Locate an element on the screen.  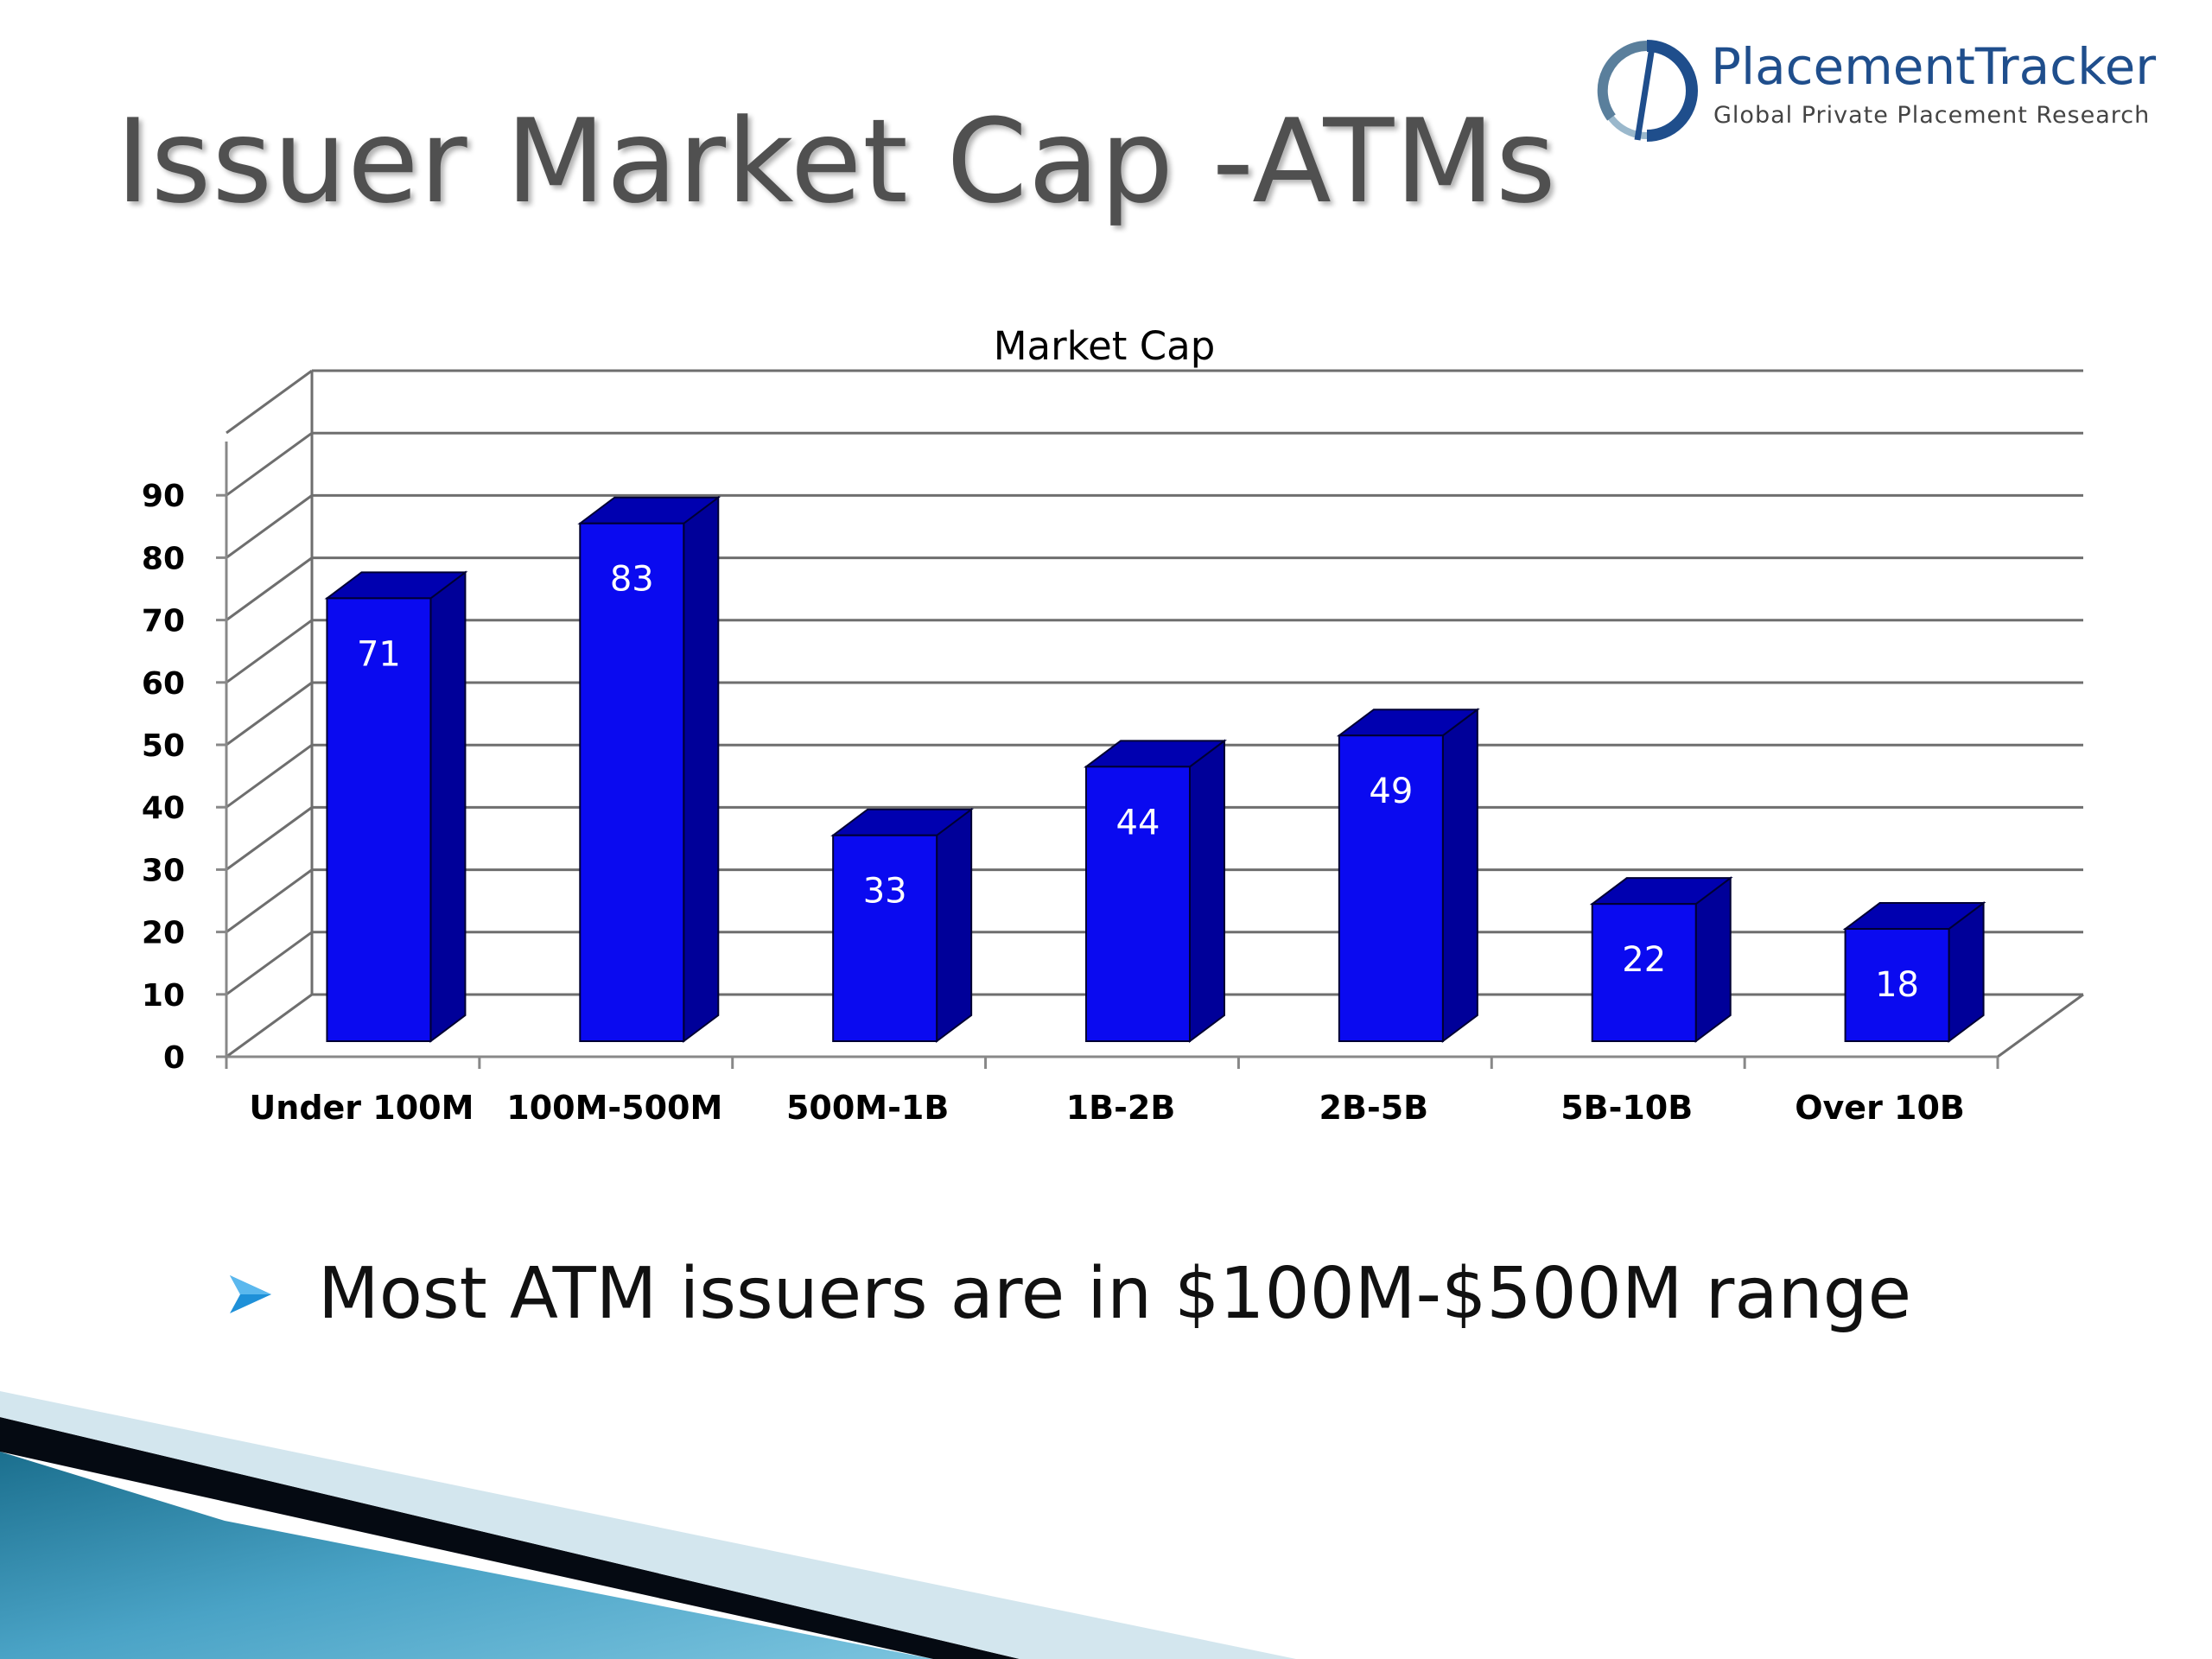
bar: 33 is located at coordinates (902, 925).